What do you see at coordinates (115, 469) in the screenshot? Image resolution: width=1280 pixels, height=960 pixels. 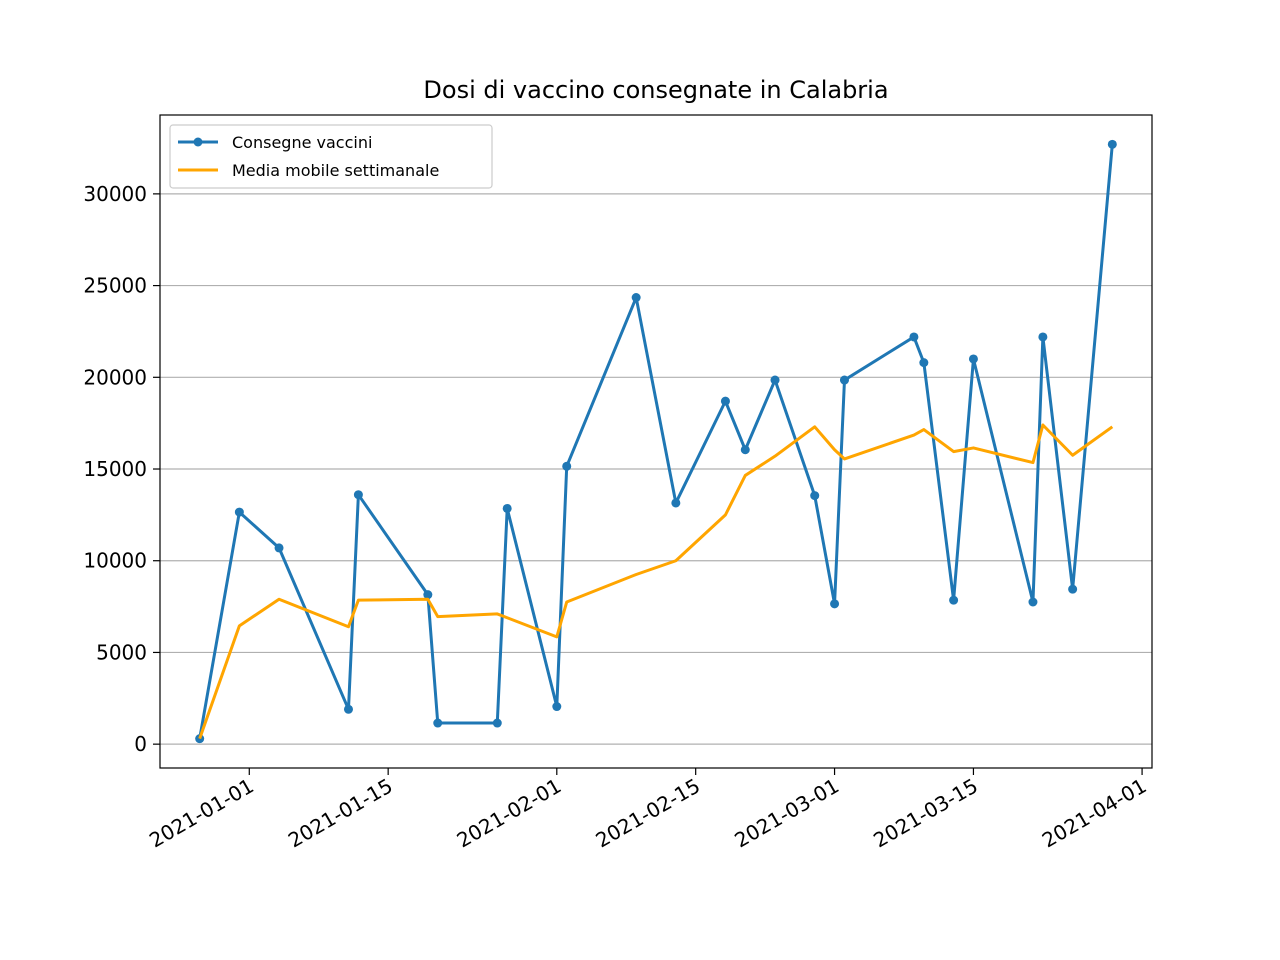 I see `y-tick-label: 15000` at bounding box center [115, 469].